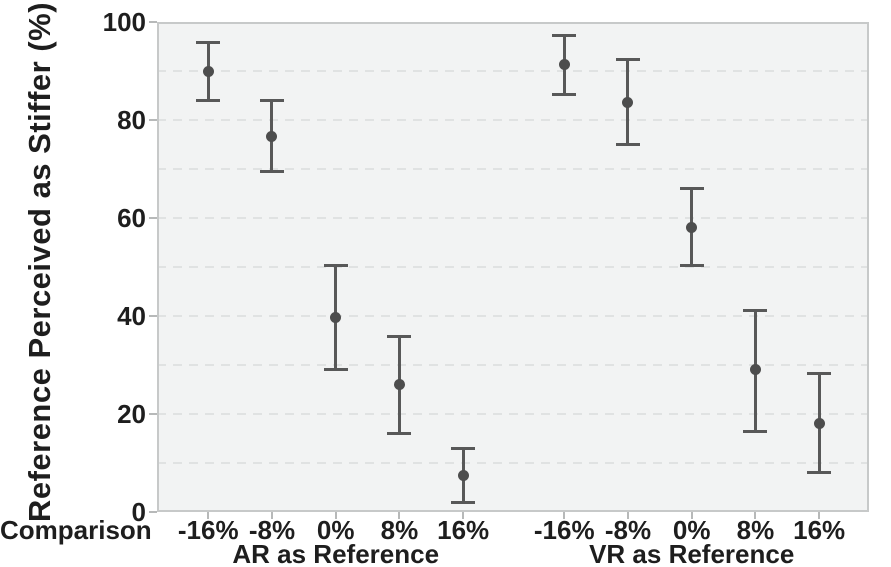 The height and width of the screenshot is (567, 891). What do you see at coordinates (463, 515) in the screenshot?
I see `x-tick-mark-ar-16%` at bounding box center [463, 515].